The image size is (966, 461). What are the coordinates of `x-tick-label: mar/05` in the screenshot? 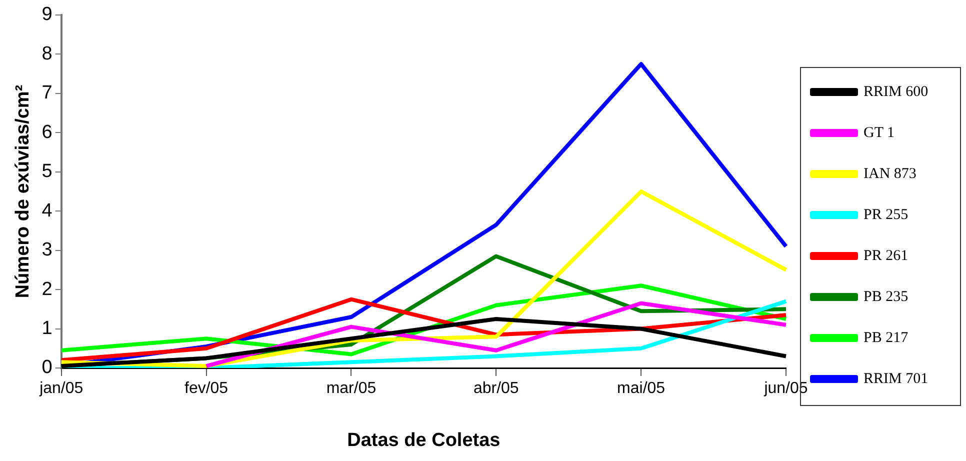 It's located at (351, 389).